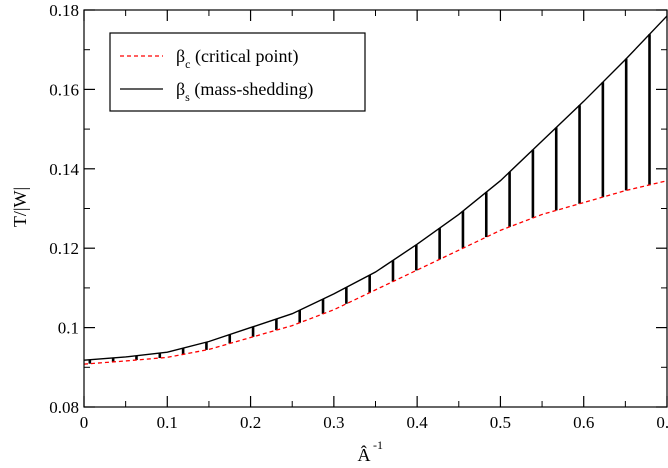 Image resolution: width=668 pixels, height=468 pixels. What do you see at coordinates (64, 169) in the screenshot?
I see `y-tick-label: 0.14` at bounding box center [64, 169].